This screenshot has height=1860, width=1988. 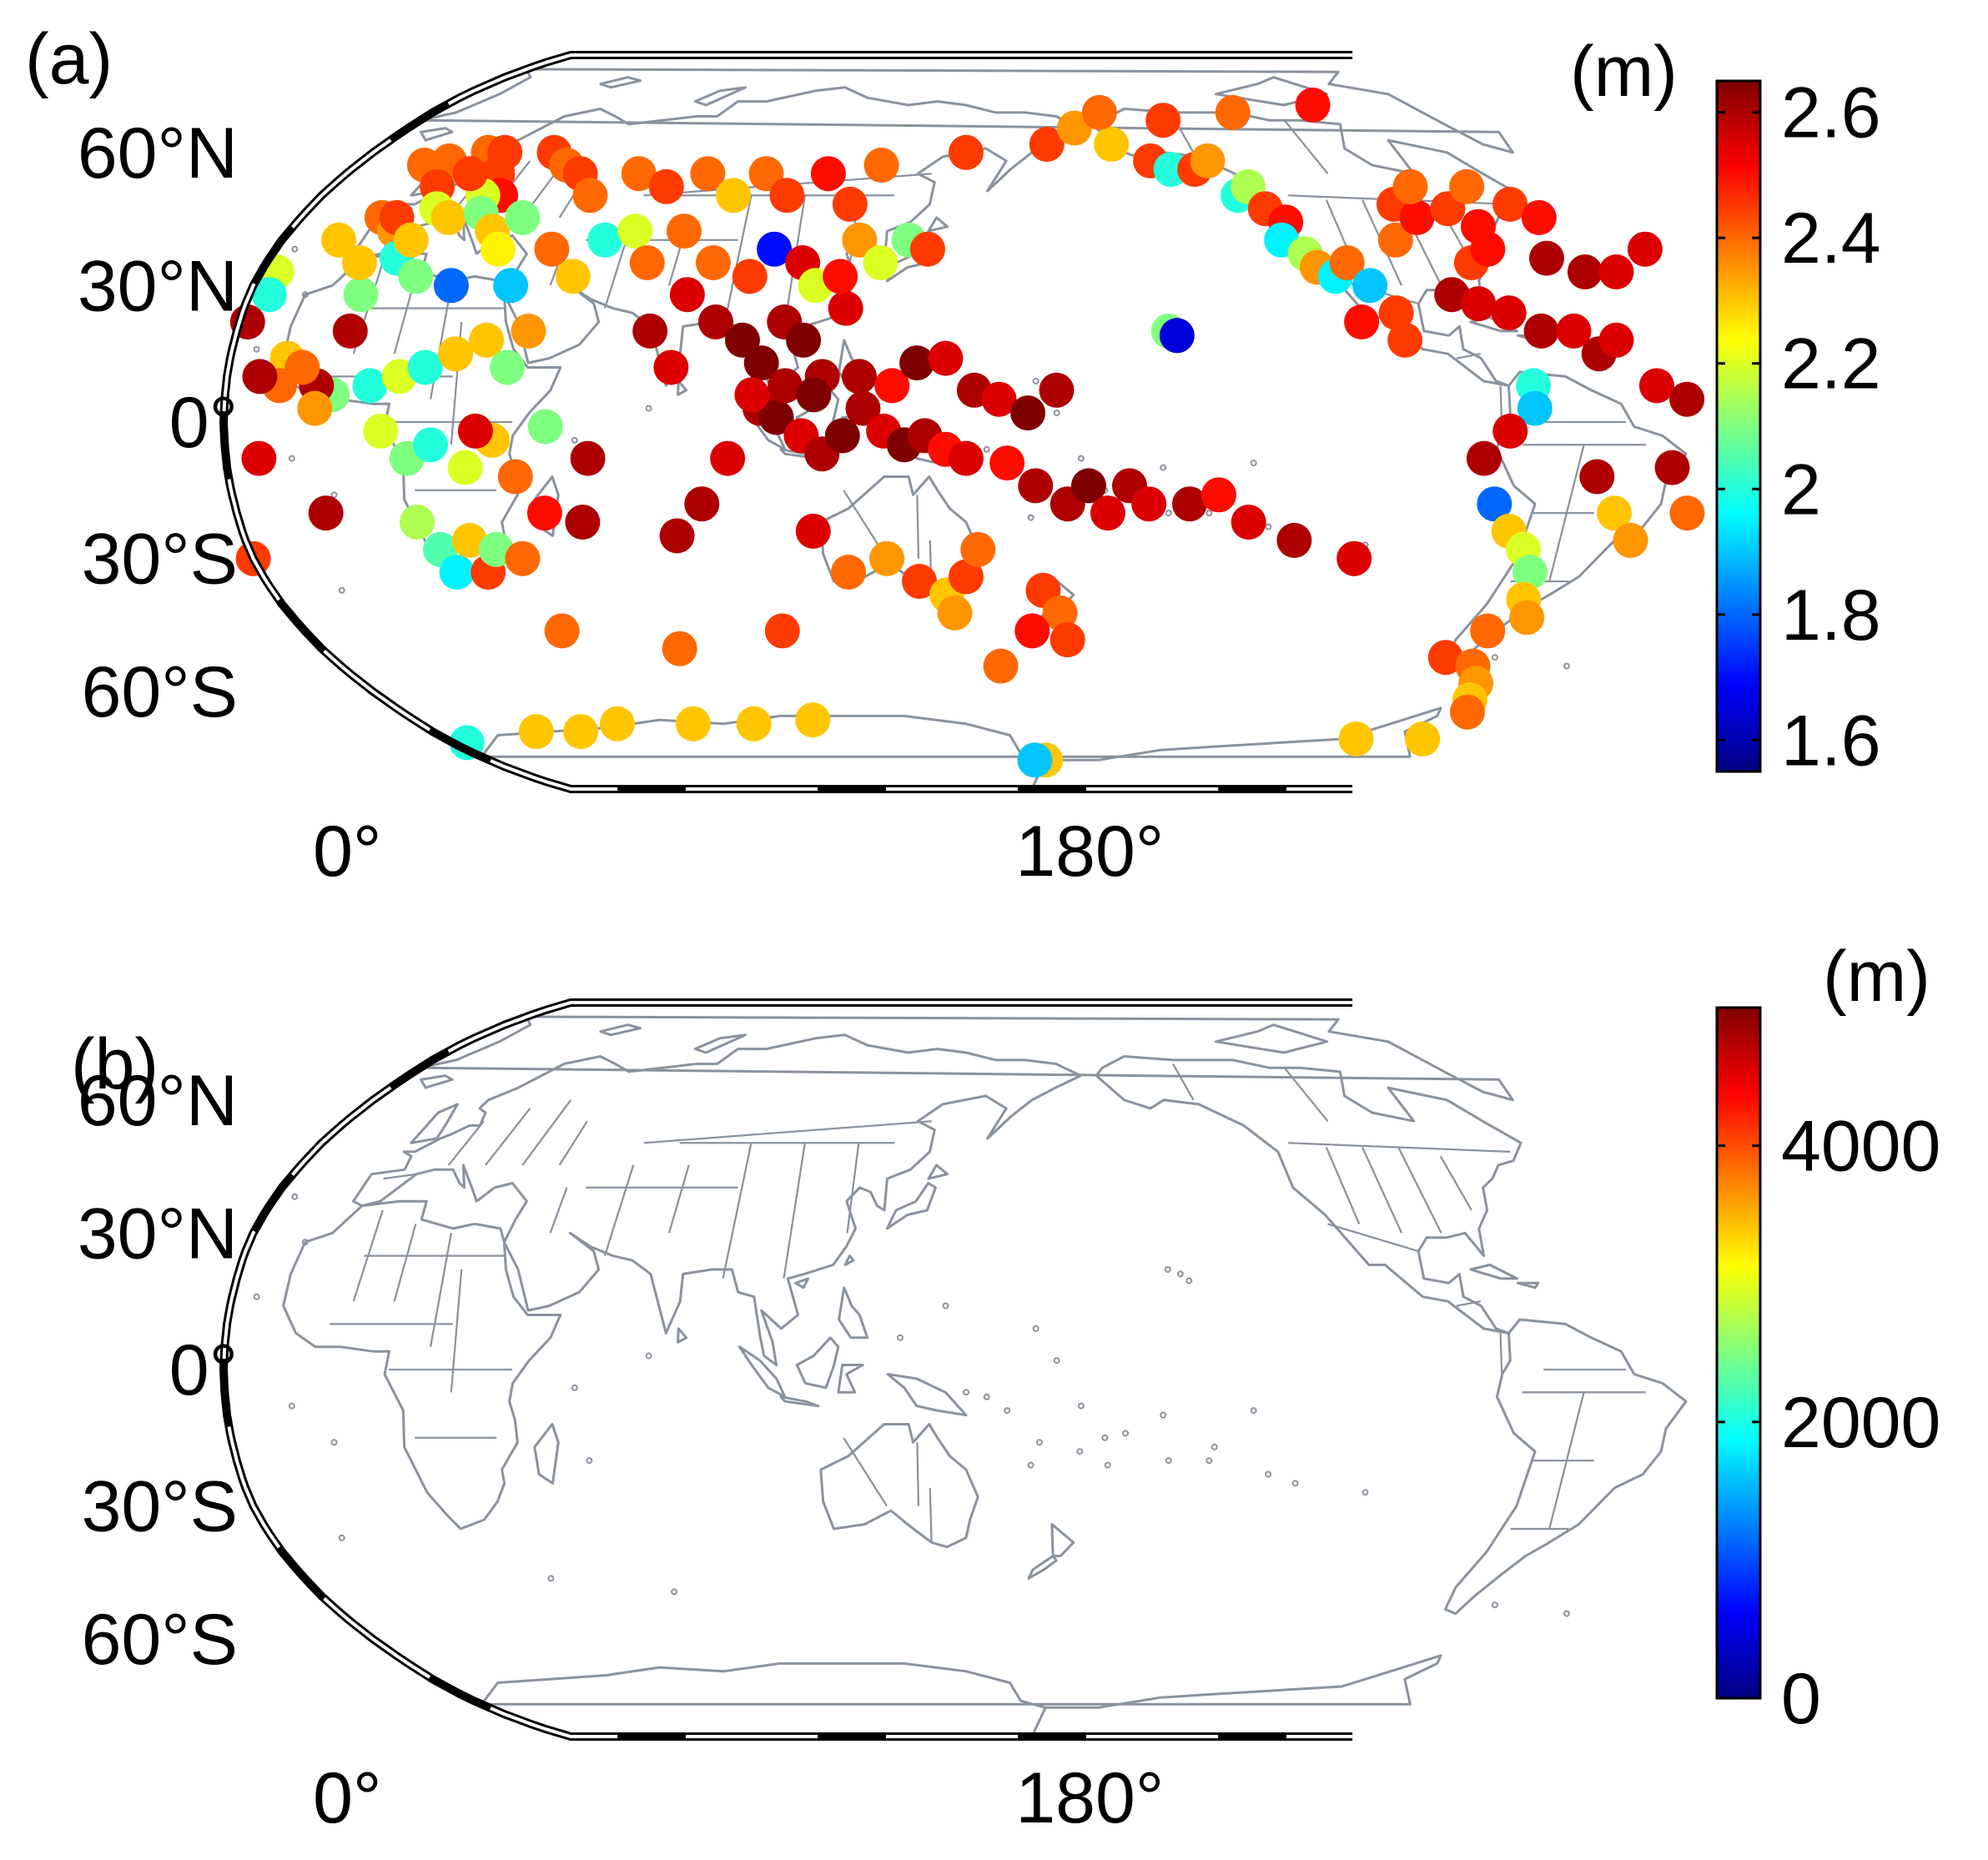 I want to click on coastline-newzealand, so click(x=1062, y=1540).